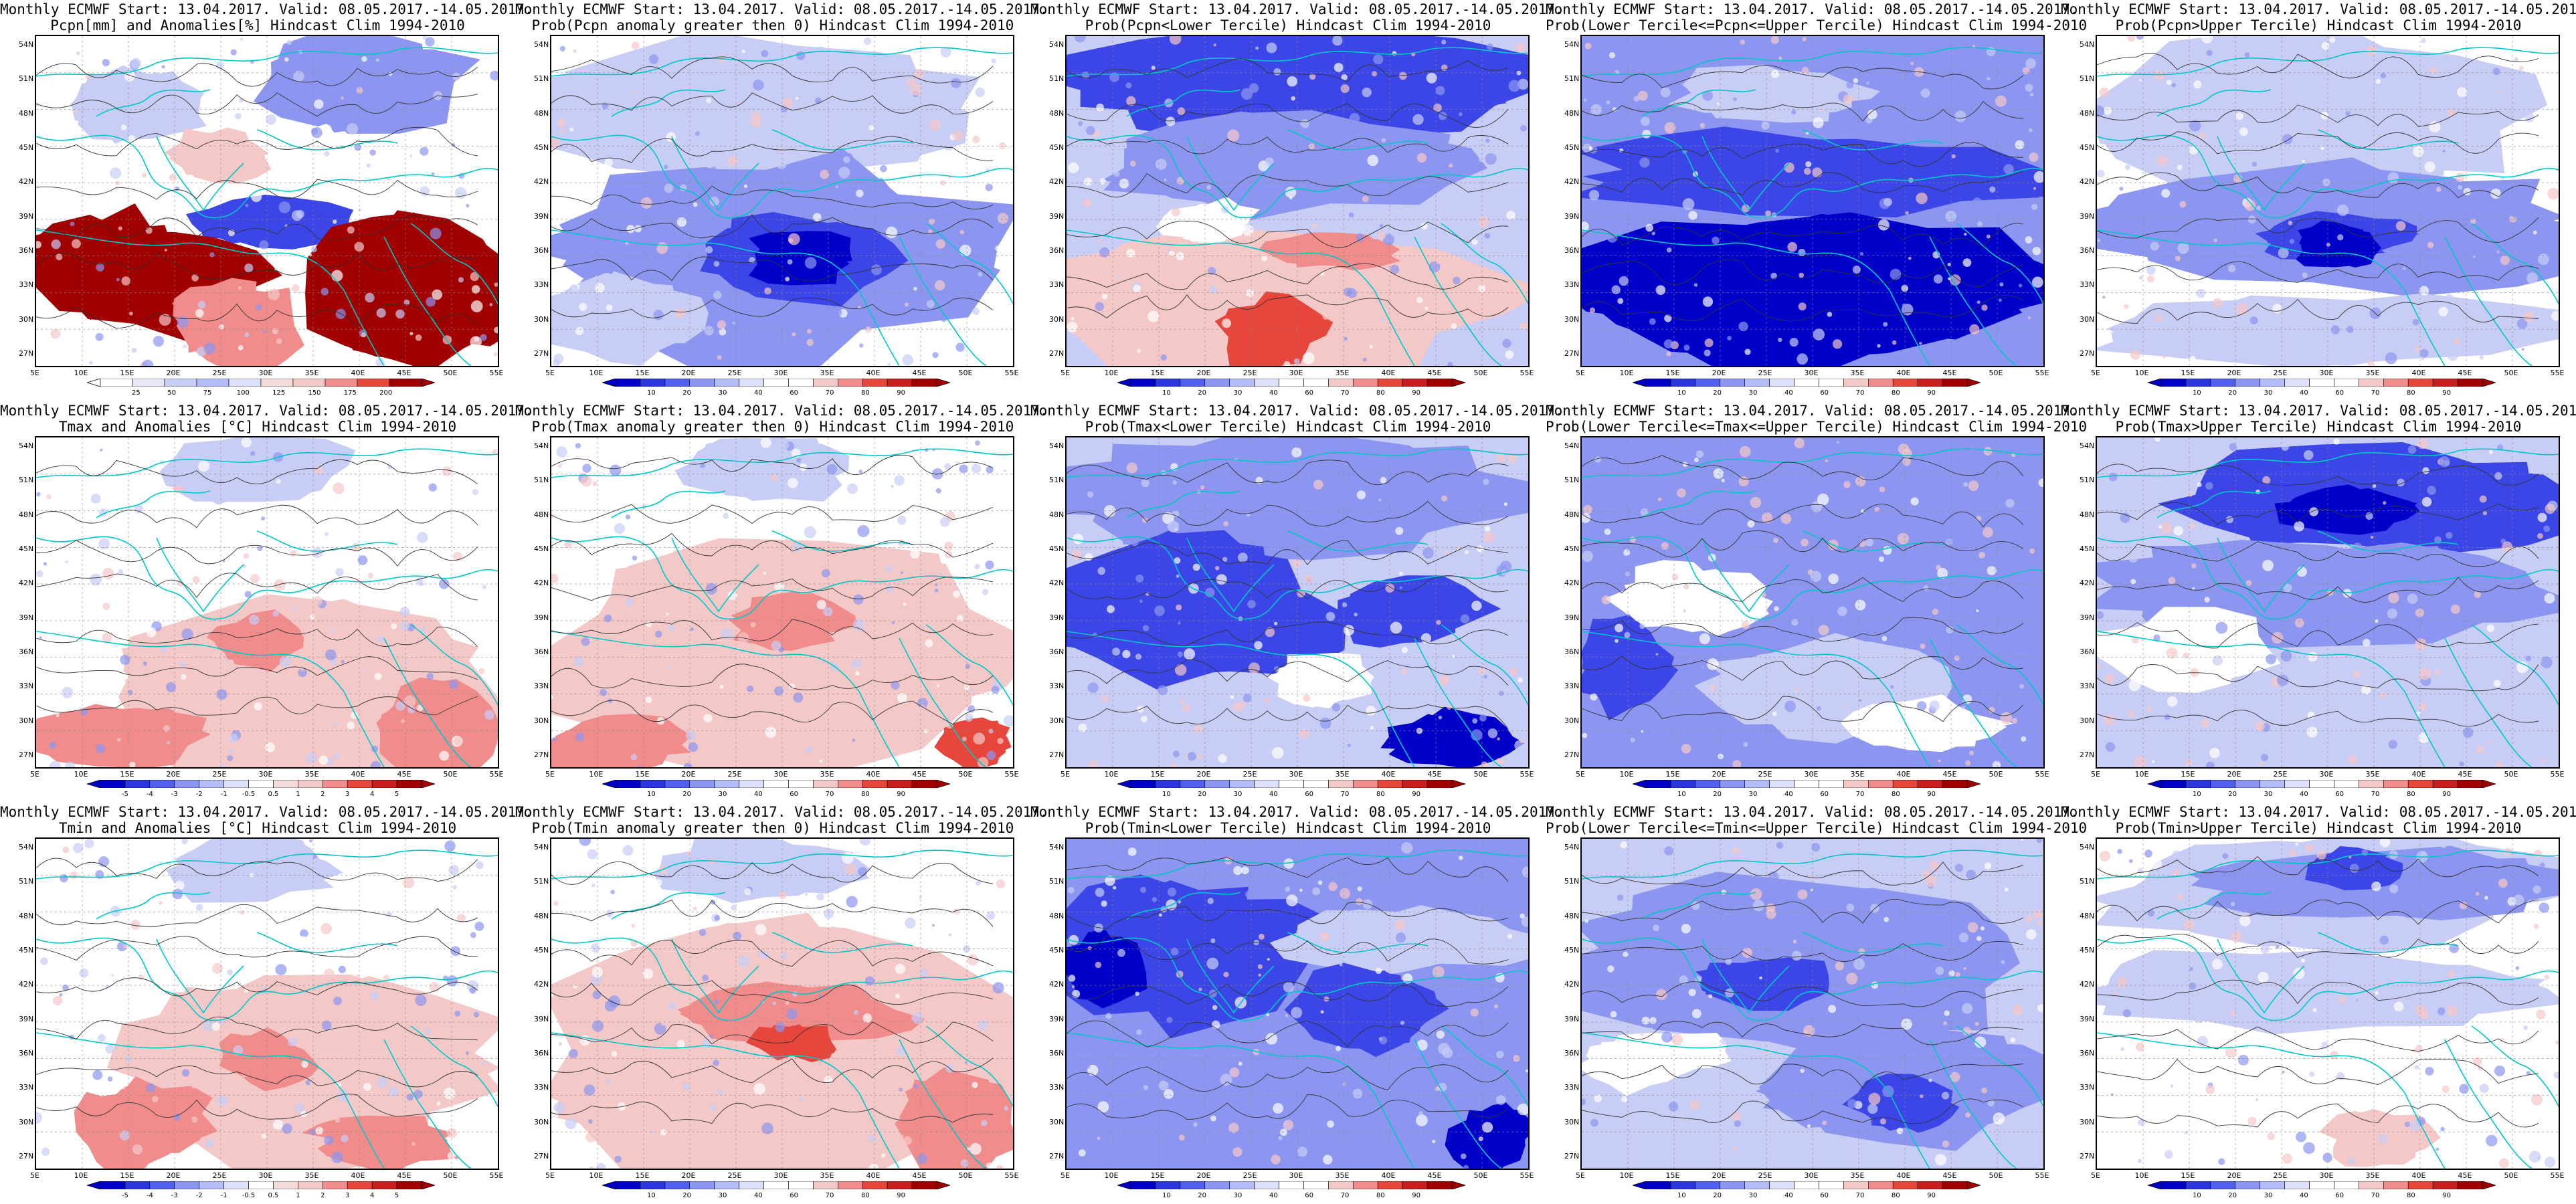 This screenshot has height=1204, width=2576. What do you see at coordinates (174, 794) in the screenshot?
I see `colorbar-tick-label: -3` at bounding box center [174, 794].